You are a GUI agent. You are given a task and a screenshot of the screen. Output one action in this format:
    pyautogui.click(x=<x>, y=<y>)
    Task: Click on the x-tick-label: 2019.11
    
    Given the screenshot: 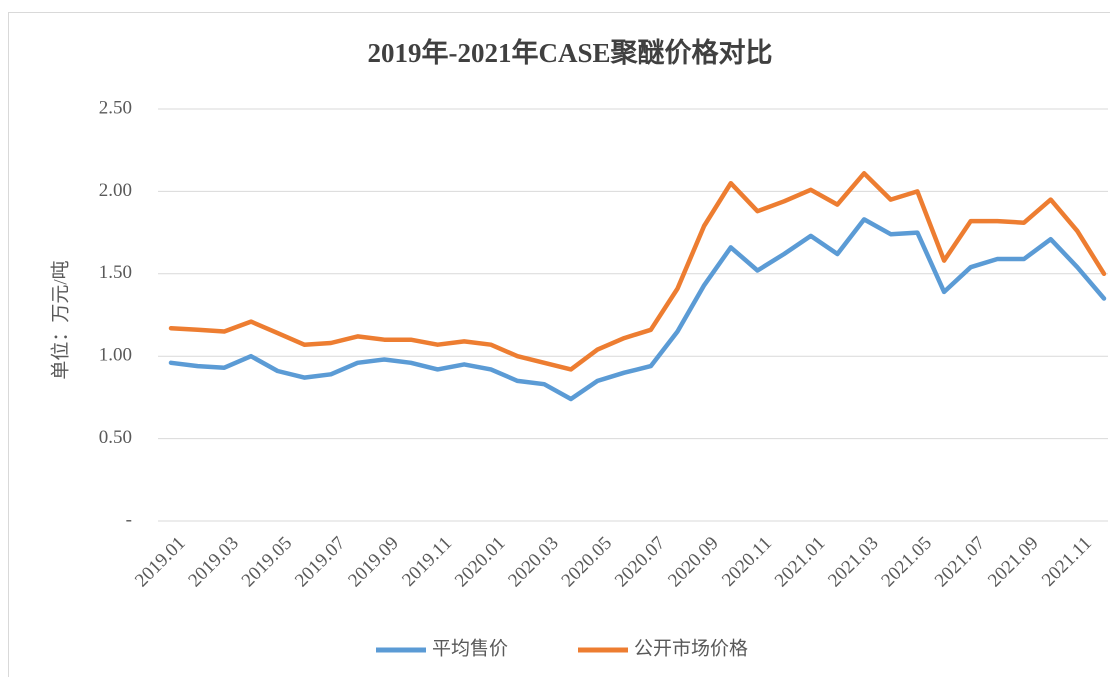 What is the action you would take?
    pyautogui.click(x=427, y=562)
    